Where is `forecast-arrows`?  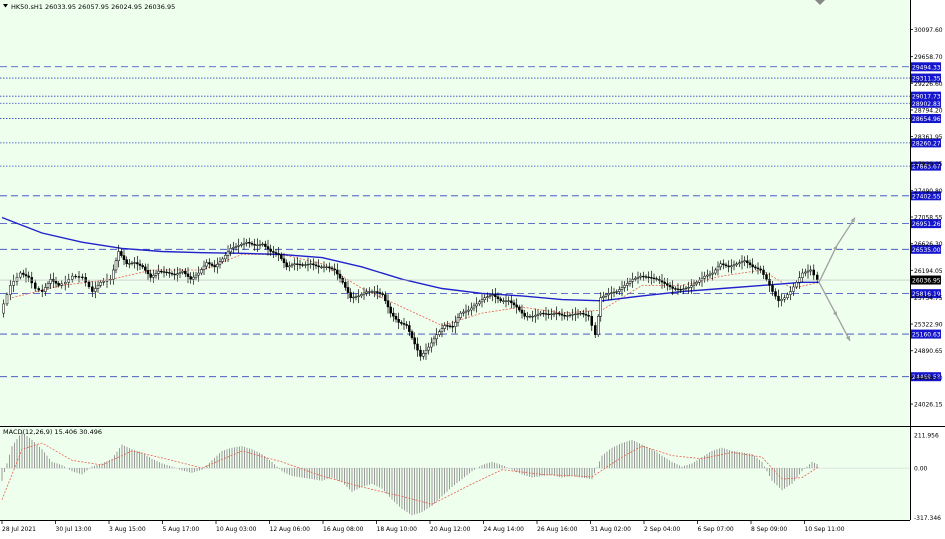 forecast-arrows is located at coordinates (837, 279).